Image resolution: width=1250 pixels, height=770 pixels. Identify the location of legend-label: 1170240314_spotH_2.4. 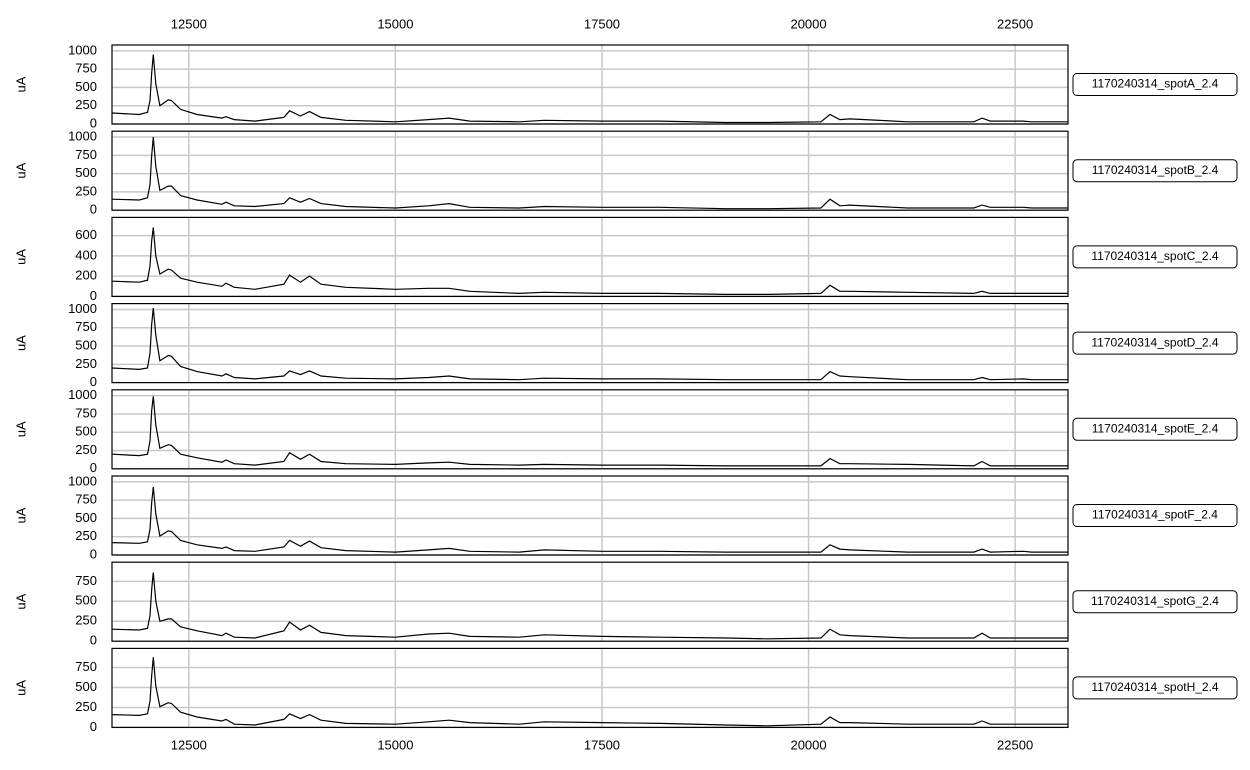
(1155, 687).